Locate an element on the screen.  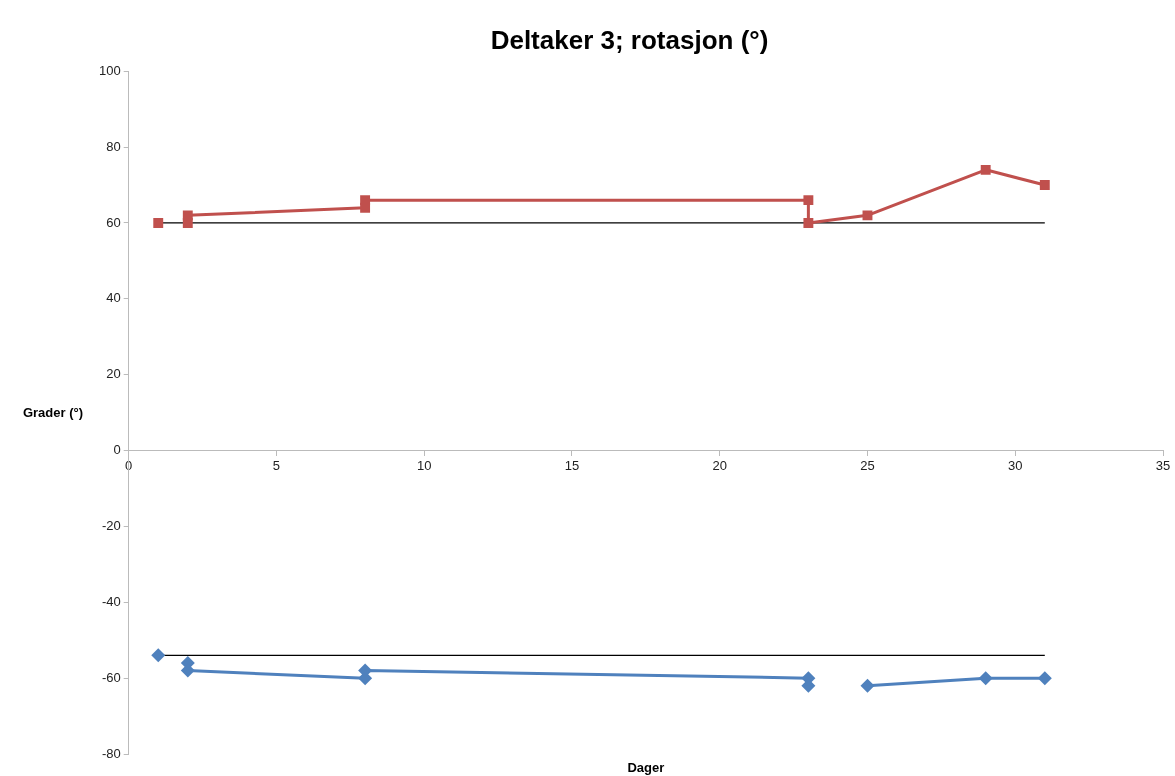
y-tick-label: 100 is located at coordinates (109, 70).